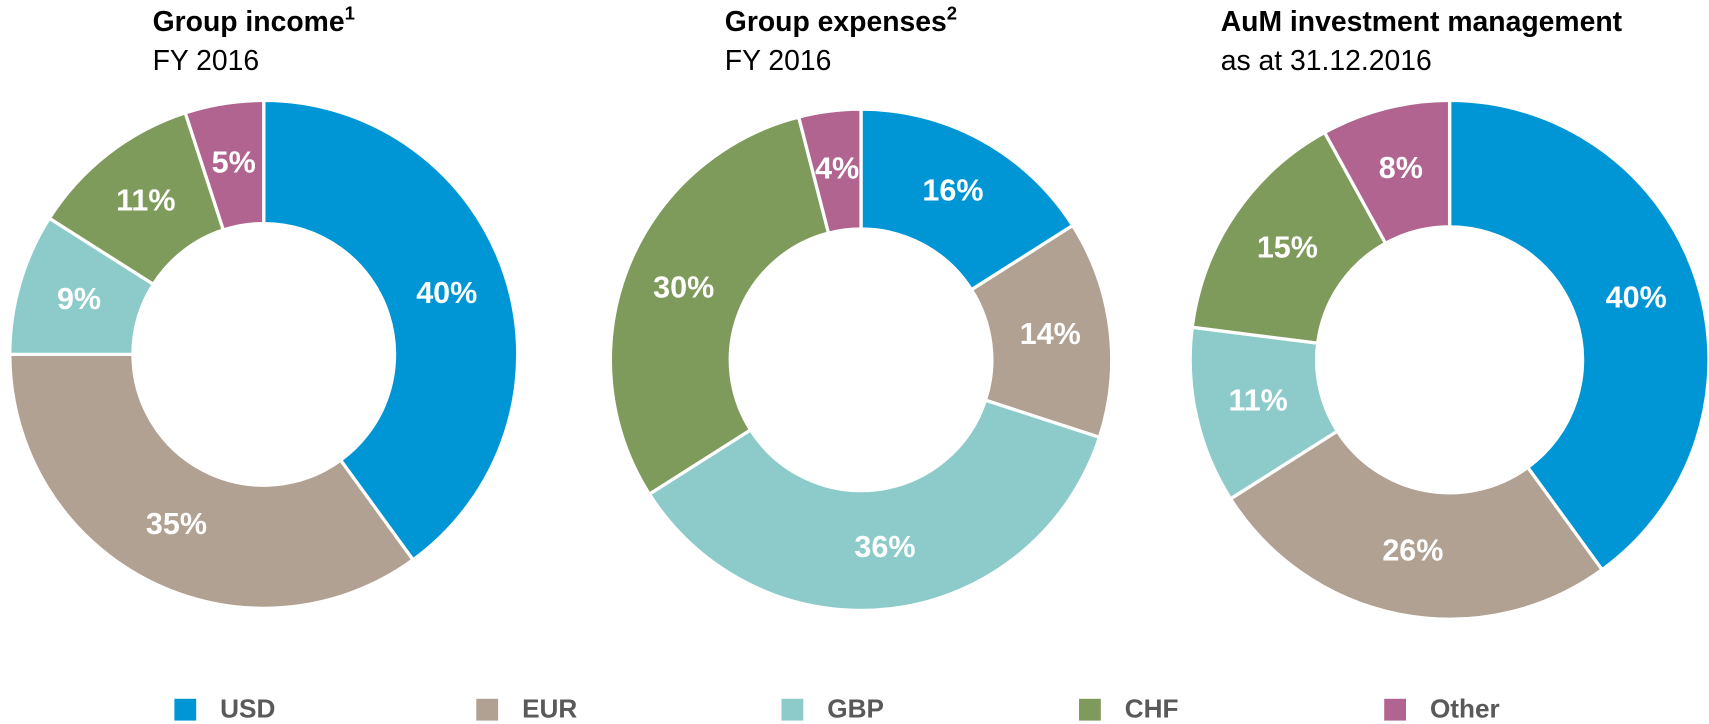  Describe the element at coordinates (1152, 709) in the screenshot. I see `legend-label: CHF` at that location.